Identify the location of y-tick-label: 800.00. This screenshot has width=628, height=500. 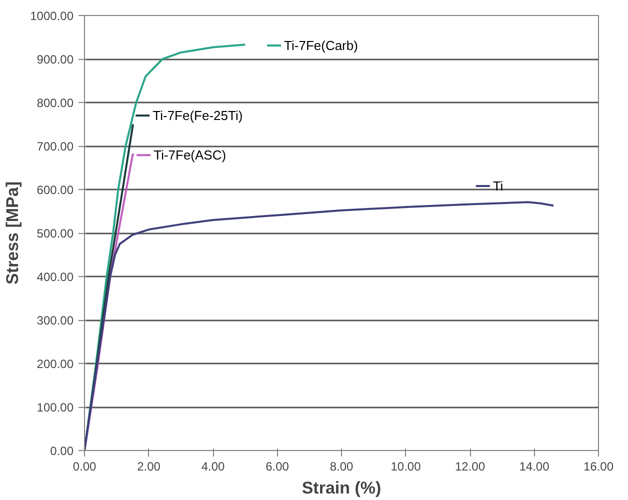
(55, 103).